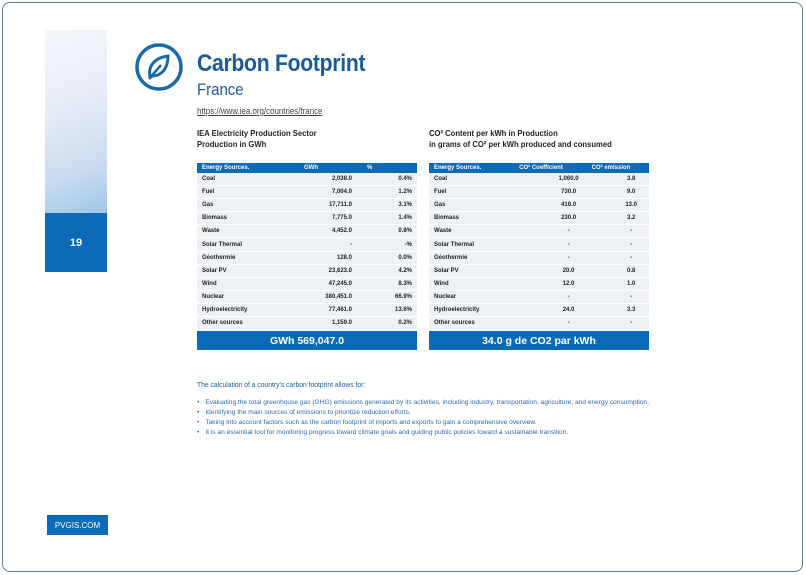  Describe the element at coordinates (405, 192) in the screenshot. I see `value-cell: 1.2%` at that location.